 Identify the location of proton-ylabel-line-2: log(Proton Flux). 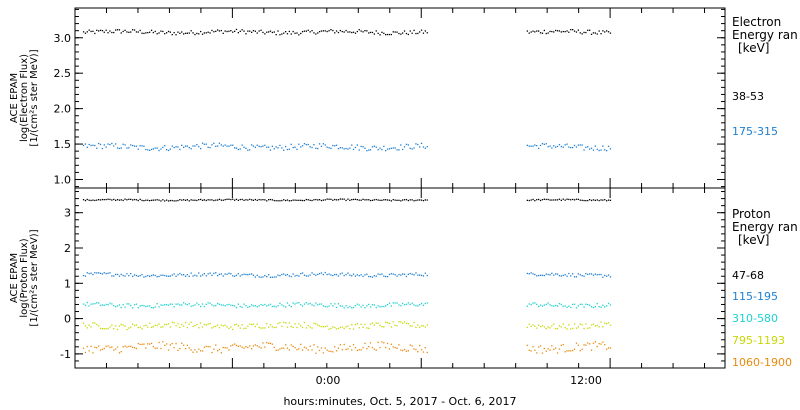
(24, 277).